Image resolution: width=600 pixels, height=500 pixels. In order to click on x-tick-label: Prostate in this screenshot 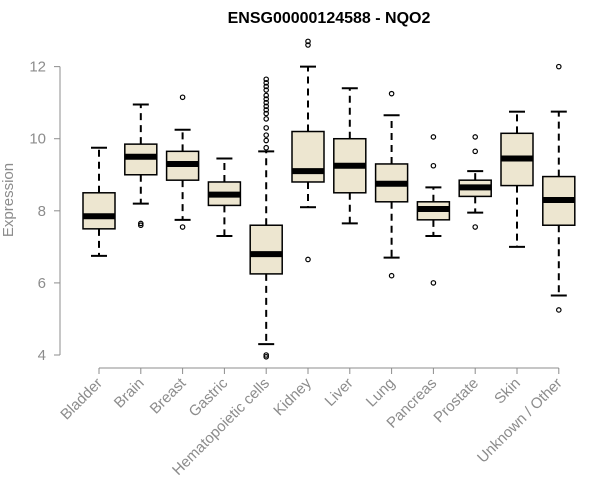, I will do `click(456, 401)`.